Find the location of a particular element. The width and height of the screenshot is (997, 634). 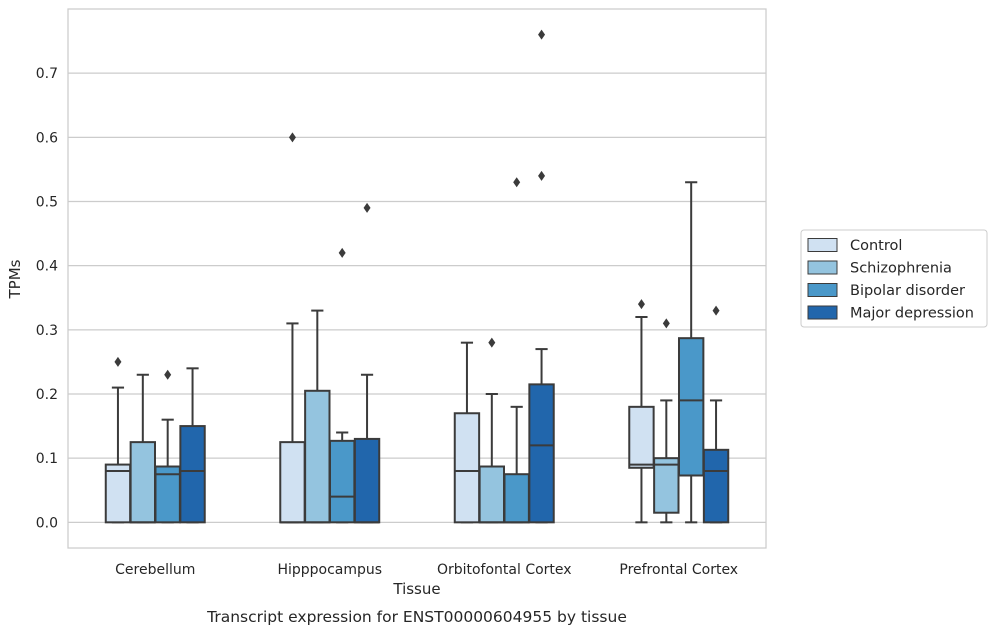

y-tick-label: 0.0 is located at coordinates (47, 523).